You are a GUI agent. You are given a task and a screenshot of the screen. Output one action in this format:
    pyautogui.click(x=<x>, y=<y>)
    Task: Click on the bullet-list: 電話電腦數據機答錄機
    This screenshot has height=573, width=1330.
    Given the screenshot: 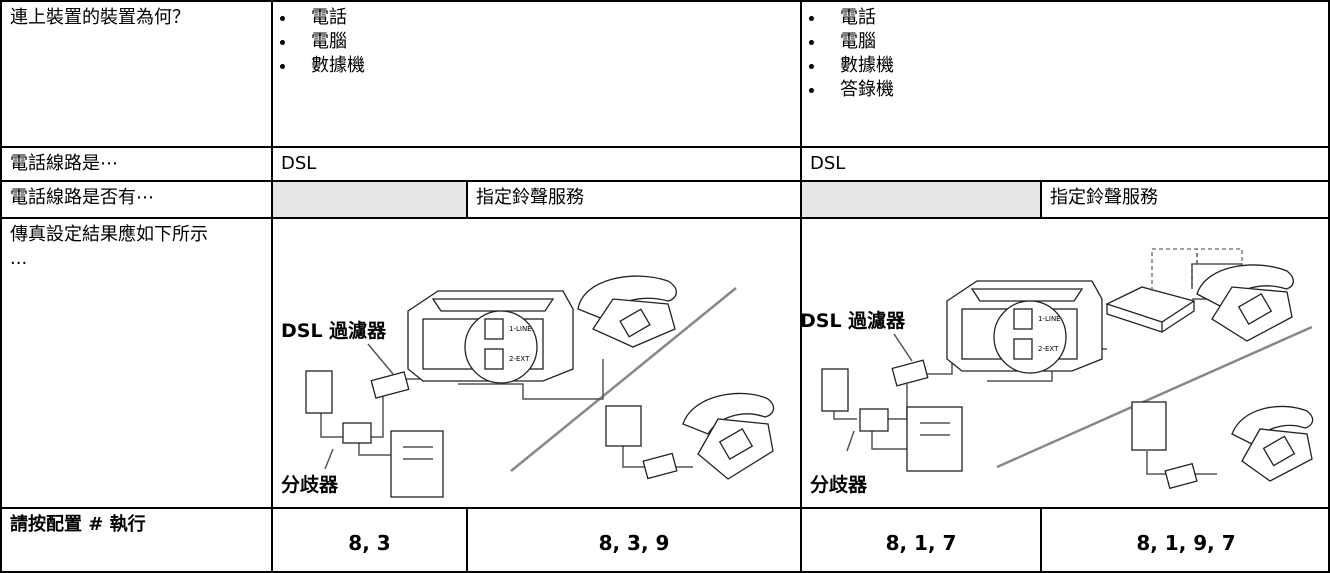 What is the action you would take?
    pyautogui.click(x=1066, y=54)
    